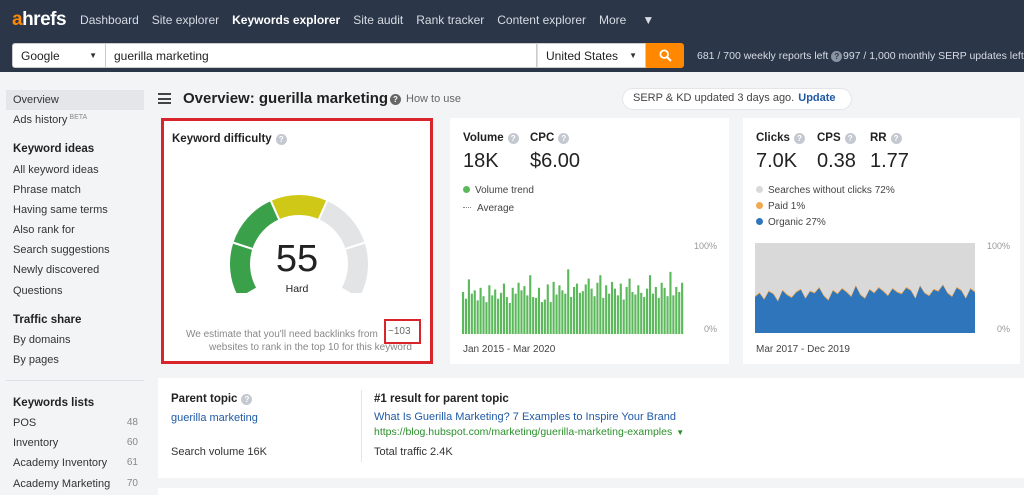 Image resolution: width=1024 pixels, height=495 pixels. I want to click on parent-topic-link: guerilla marketing, so click(214, 418).